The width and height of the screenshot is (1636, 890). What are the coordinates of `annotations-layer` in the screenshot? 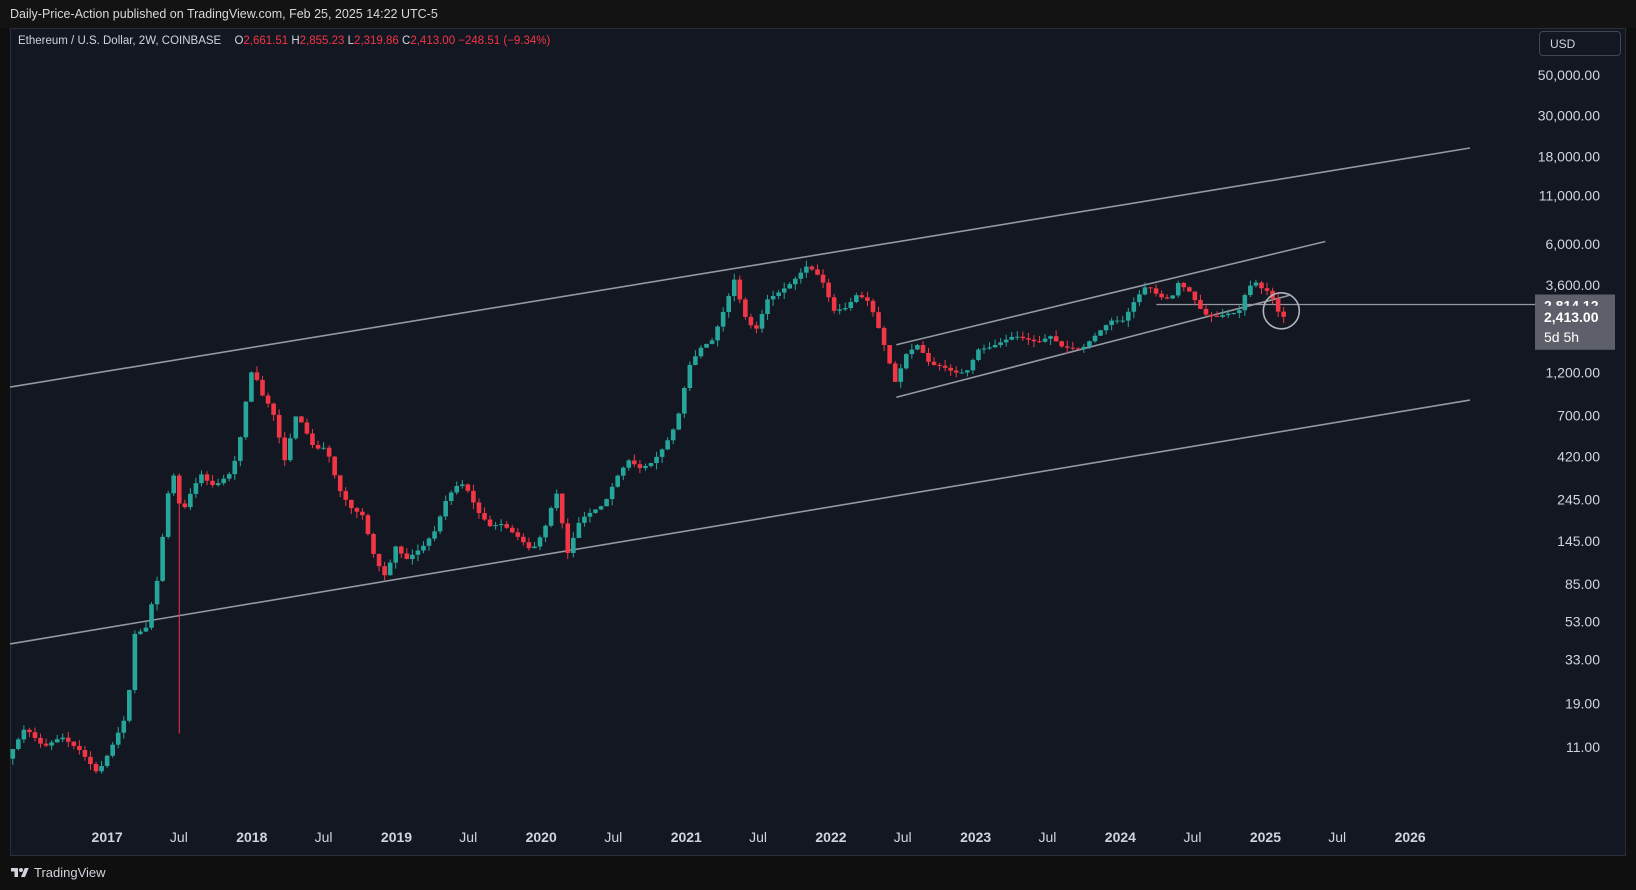 It's located at (1281, 311).